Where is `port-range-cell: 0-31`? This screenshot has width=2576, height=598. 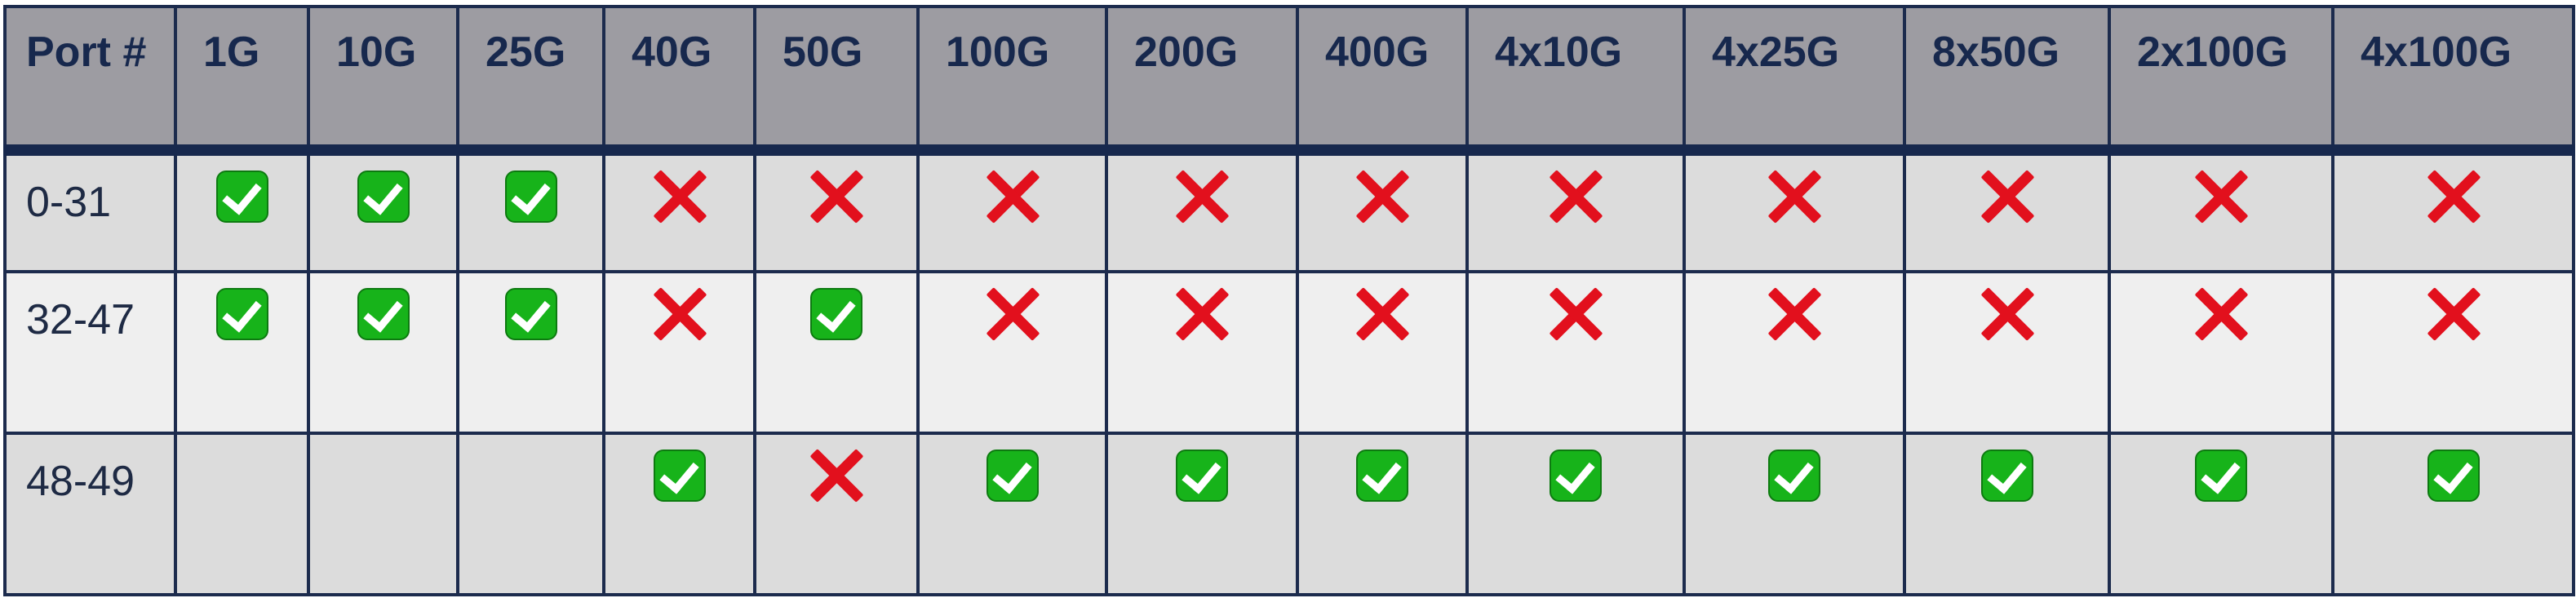
port-range-cell: 0-31 is located at coordinates (90, 211).